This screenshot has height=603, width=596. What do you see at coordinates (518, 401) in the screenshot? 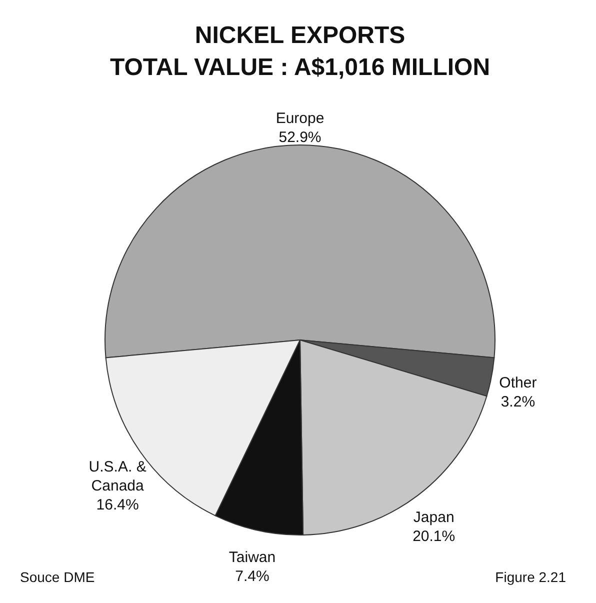
I see `data-label: 3.2%` at bounding box center [518, 401].